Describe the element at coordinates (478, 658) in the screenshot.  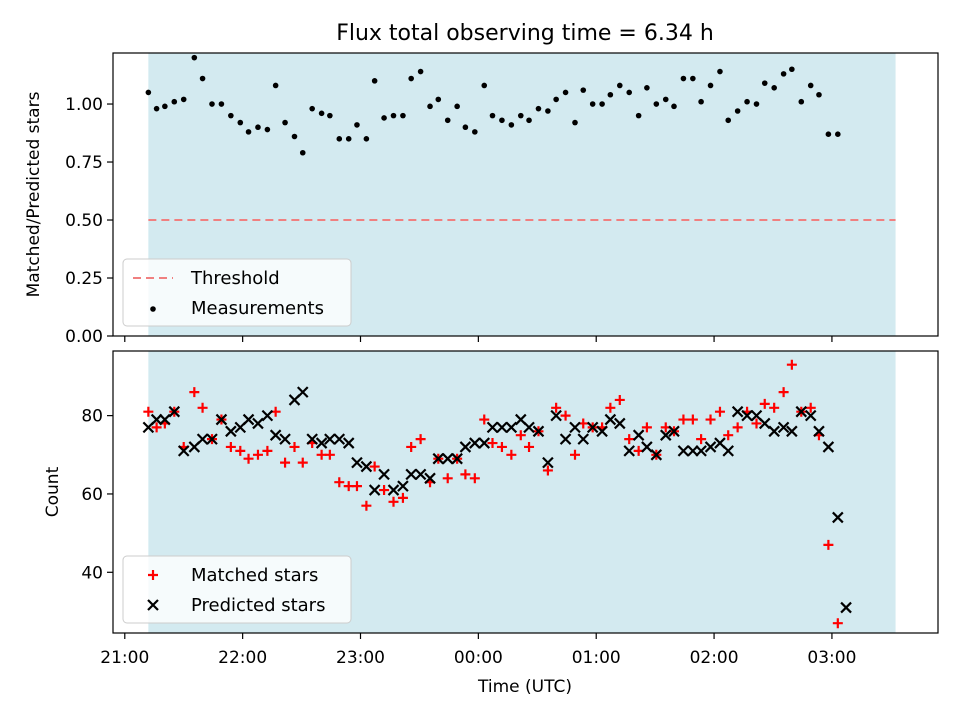
I see `x-tick-label: 00:00` at that location.